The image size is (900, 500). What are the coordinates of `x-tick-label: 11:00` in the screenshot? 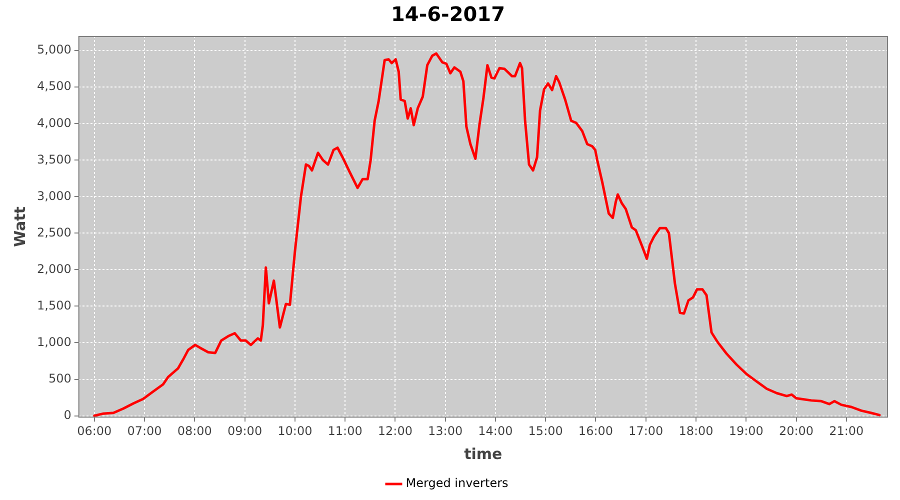 It's located at (345, 431).